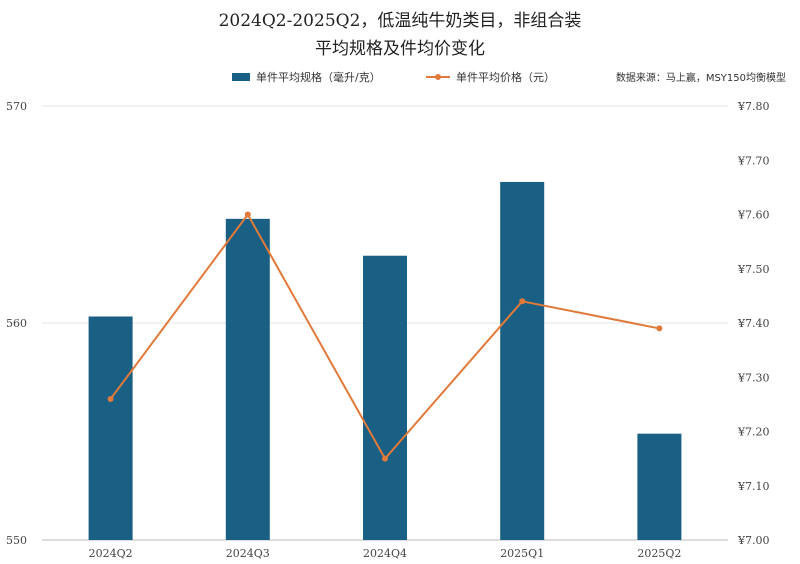 This screenshot has height=564, width=800. Describe the element at coordinates (438, 77) in the screenshot. I see `legend-line-swatch` at that location.